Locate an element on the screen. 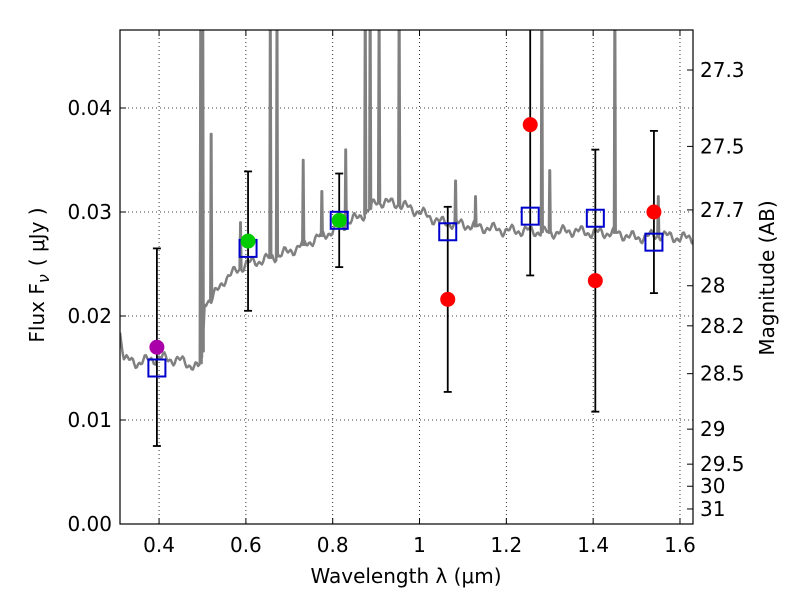  mag-tick-label: 29.5 is located at coordinates (722, 464).